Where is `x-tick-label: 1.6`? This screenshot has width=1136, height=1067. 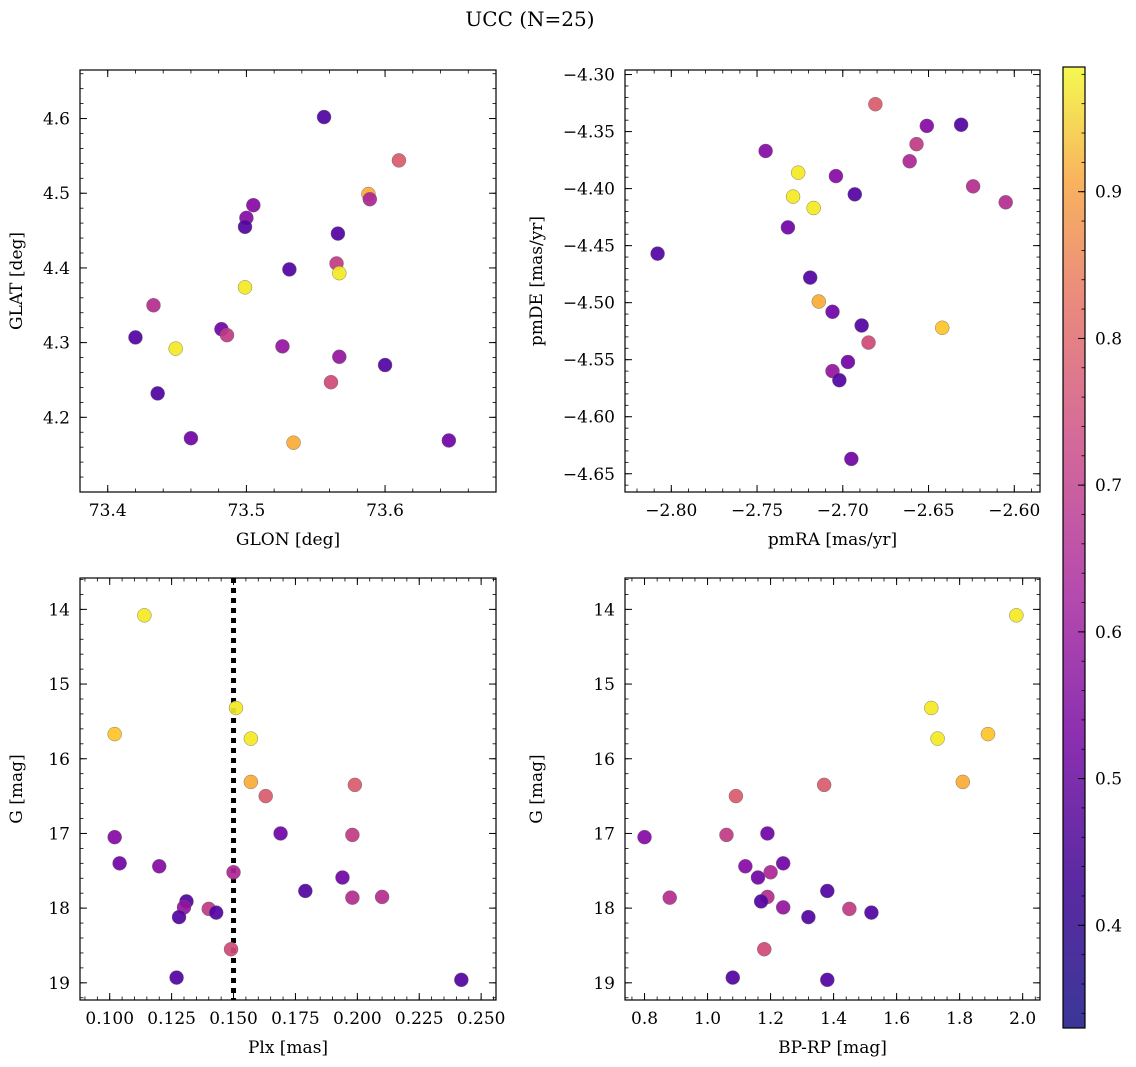
x-tick-label: 1.6 is located at coordinates (896, 1019).